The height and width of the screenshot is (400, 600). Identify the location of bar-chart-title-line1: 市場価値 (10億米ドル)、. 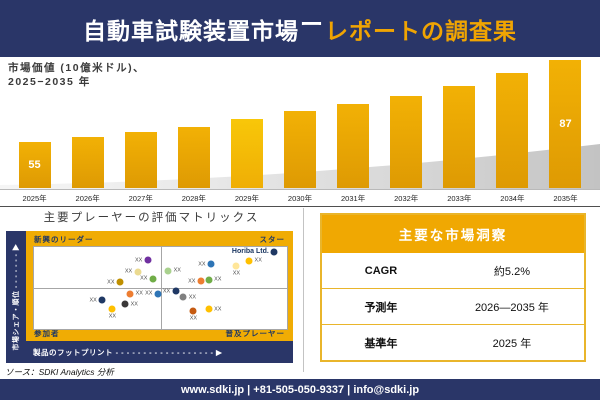
(77, 68).